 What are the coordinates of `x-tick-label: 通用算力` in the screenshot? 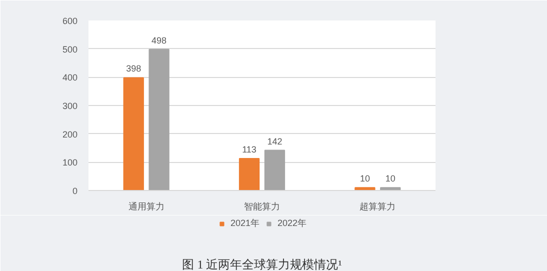 It's located at (146, 207).